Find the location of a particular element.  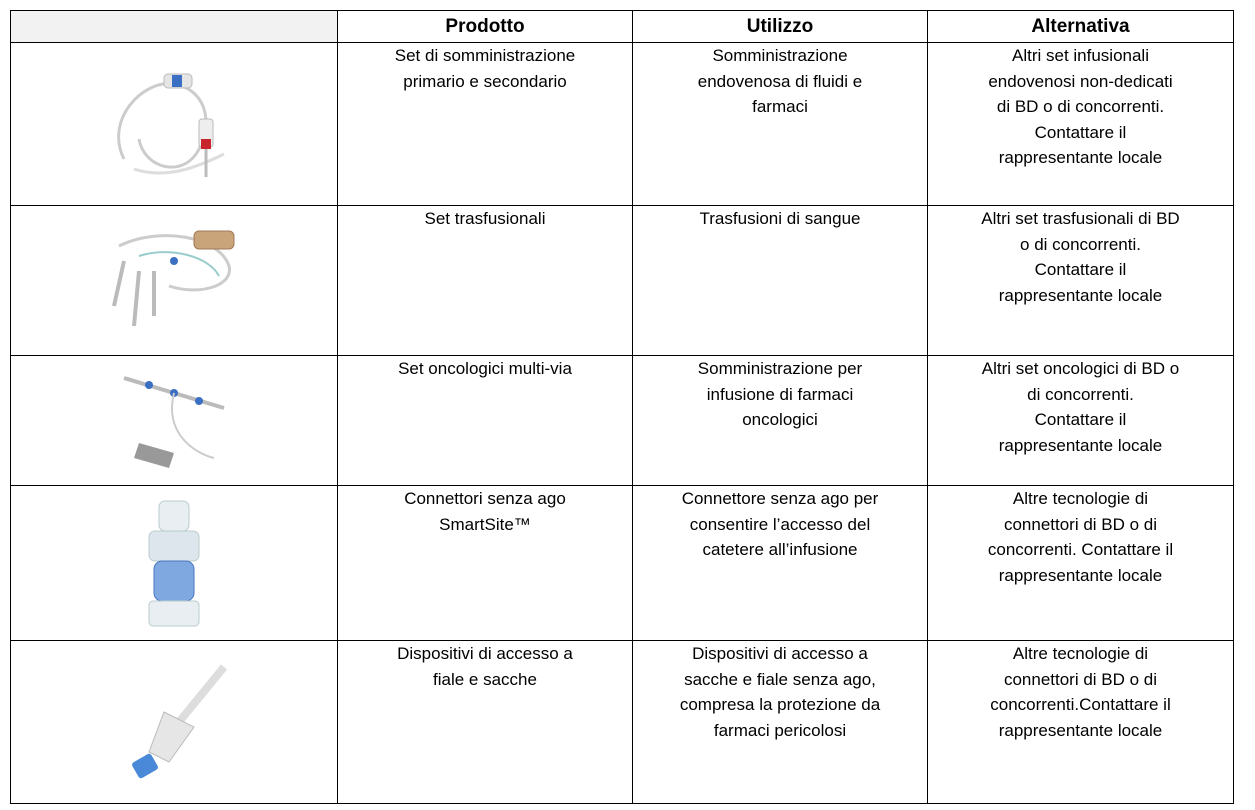

cell-line: endovenosi non-dedicati is located at coordinates (1080, 81).